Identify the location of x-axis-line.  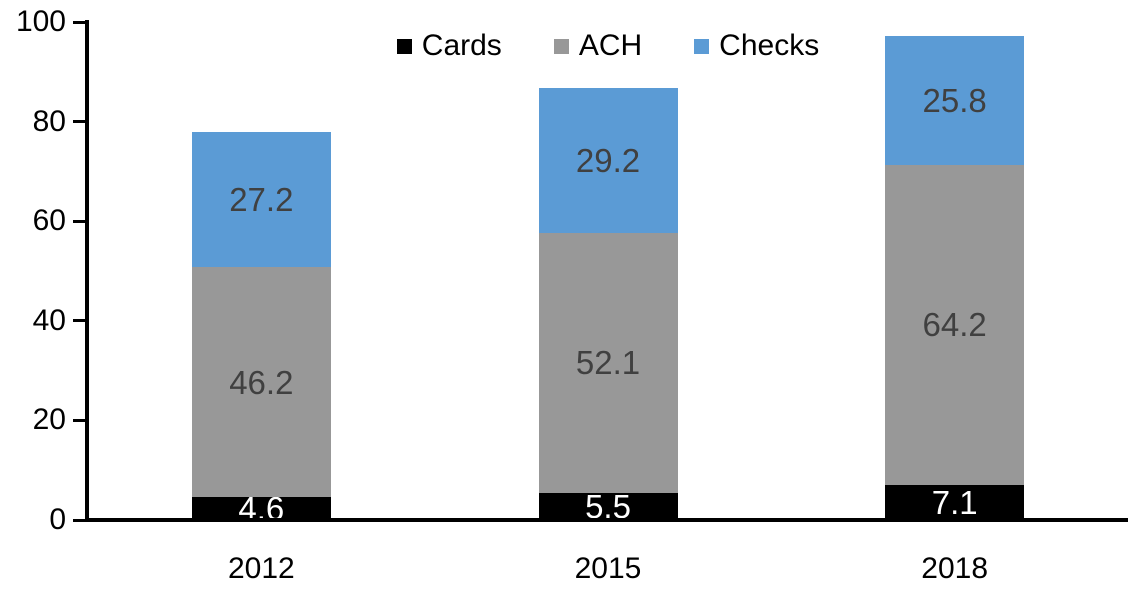
(606, 520).